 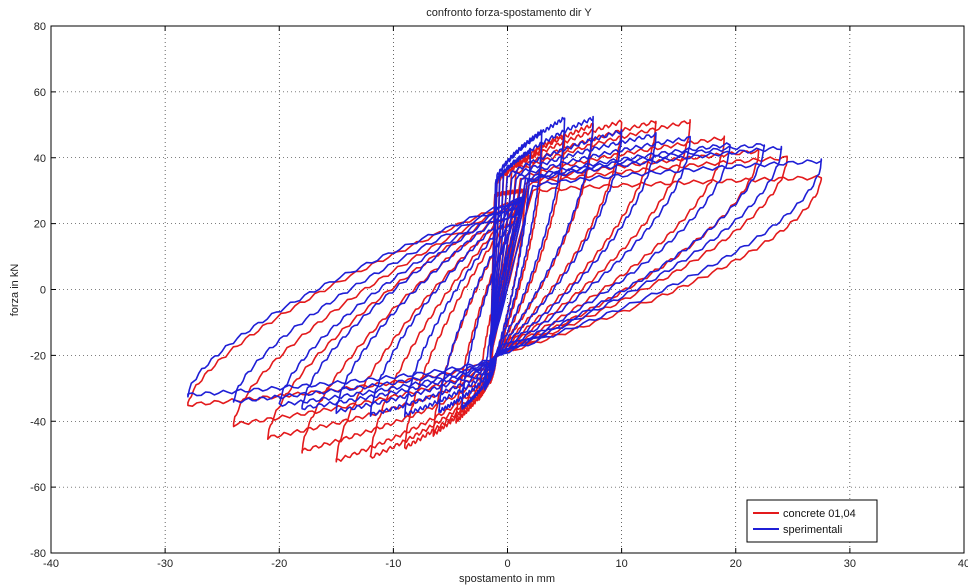 What do you see at coordinates (165, 564) in the screenshot?
I see `x-tick-label: -30` at bounding box center [165, 564].